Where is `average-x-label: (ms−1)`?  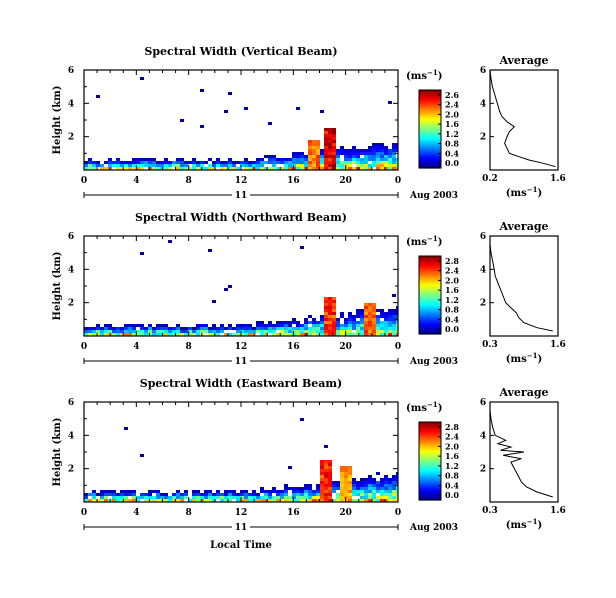
average-x-label: (ms−1) is located at coordinates (524, 358).